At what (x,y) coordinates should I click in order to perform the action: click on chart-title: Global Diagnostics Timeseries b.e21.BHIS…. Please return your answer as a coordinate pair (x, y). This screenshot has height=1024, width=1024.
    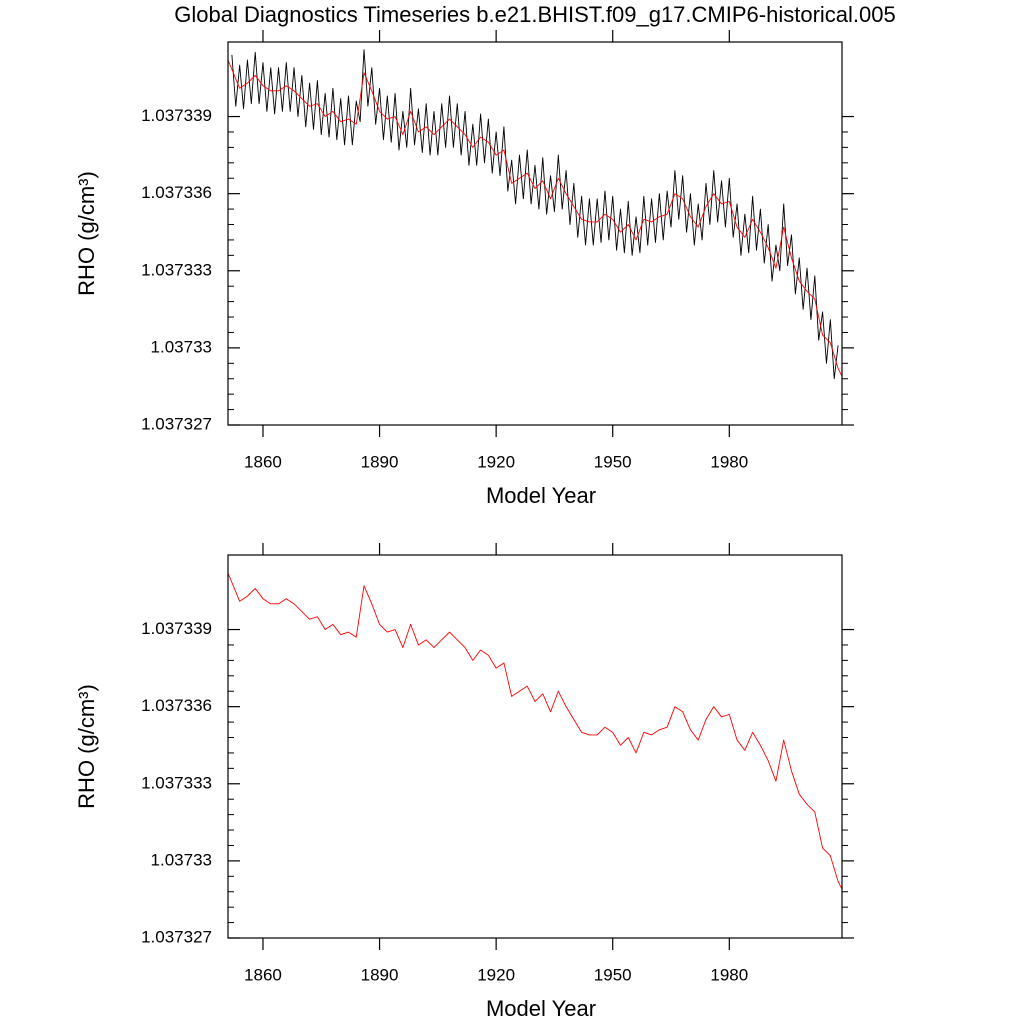
    Looking at the image, I should click on (534, 14).